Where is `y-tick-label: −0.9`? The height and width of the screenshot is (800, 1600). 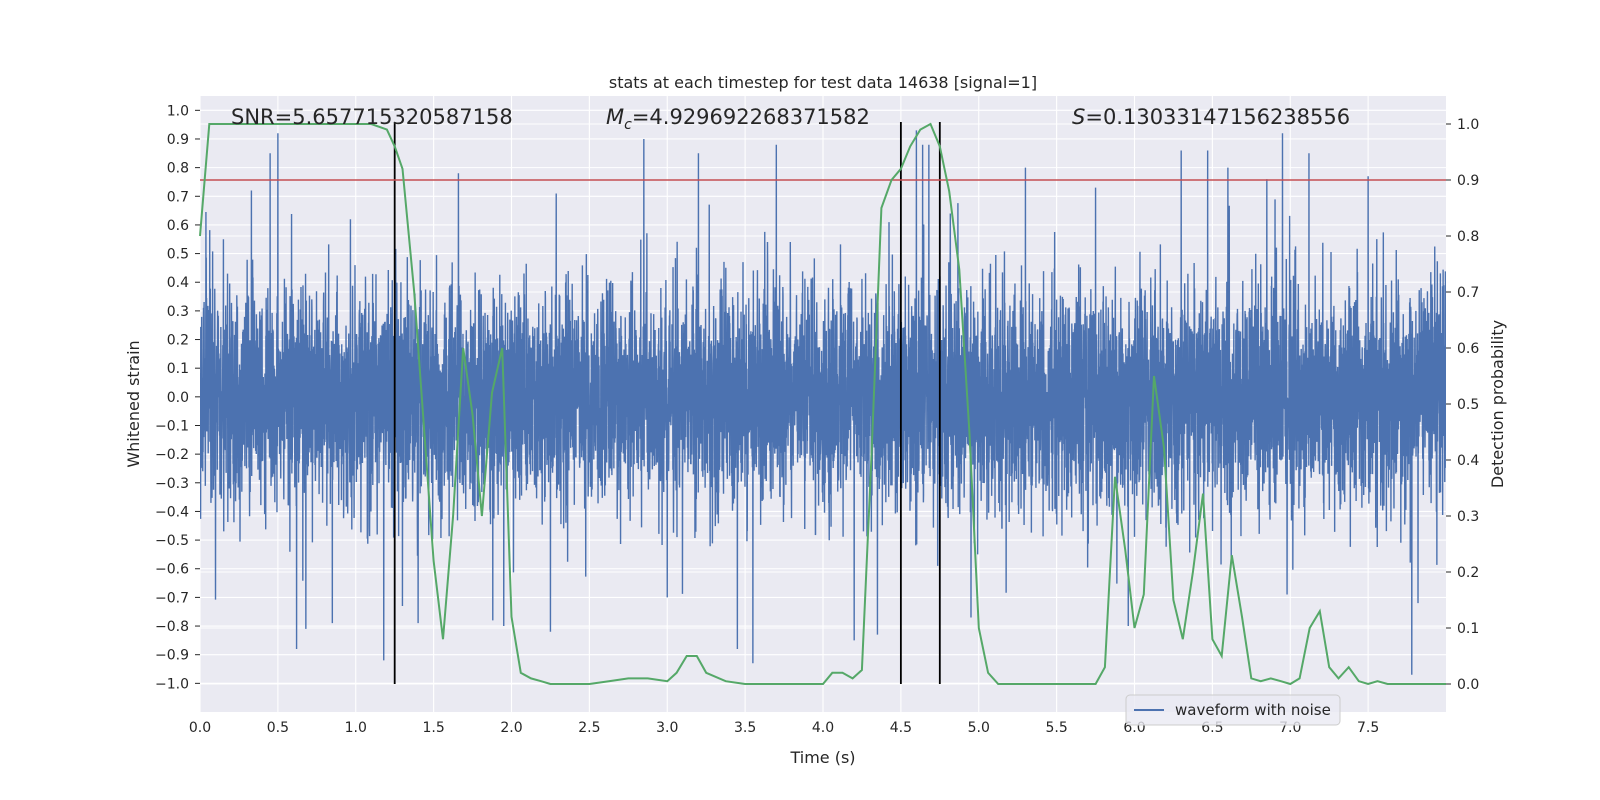 y-tick-label: −0.9 is located at coordinates (172, 656).